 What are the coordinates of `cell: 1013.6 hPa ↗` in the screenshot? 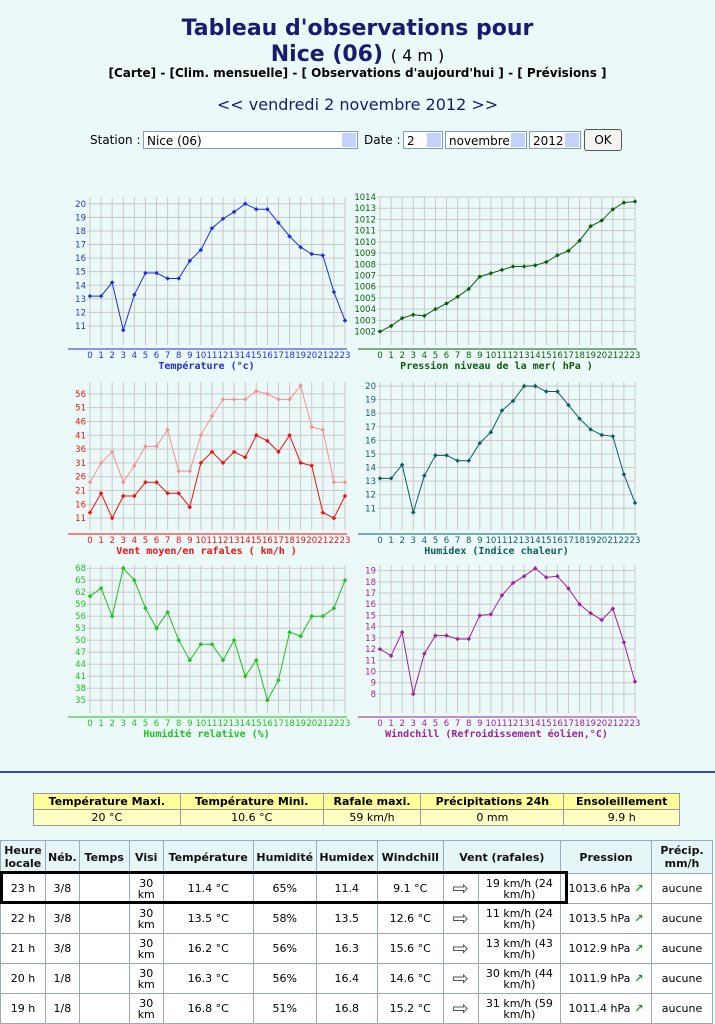 It's located at (606, 888).